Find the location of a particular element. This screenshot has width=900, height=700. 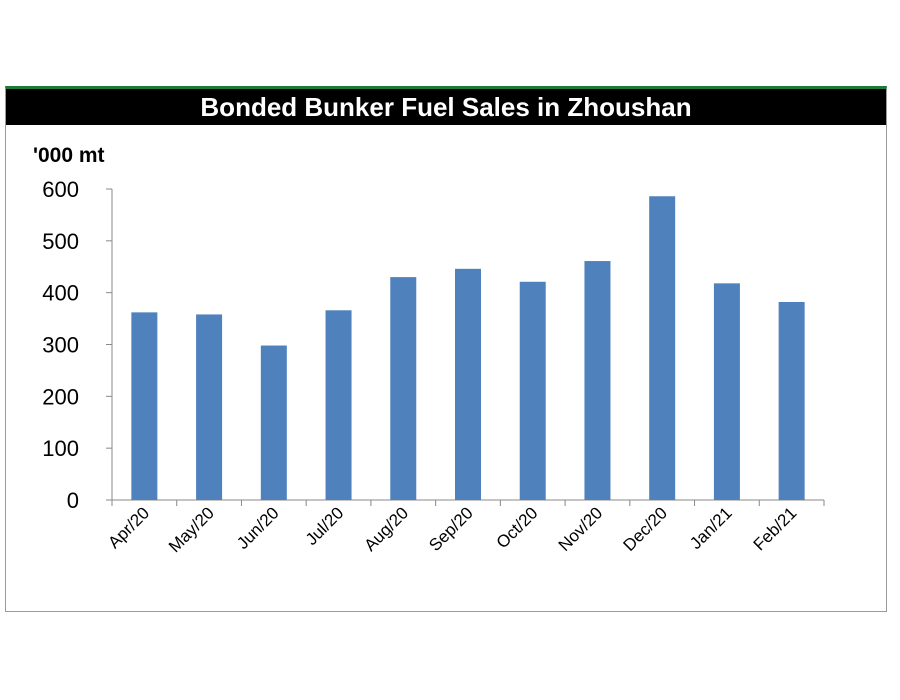

x-tick-label: Feb/21 is located at coordinates (775, 528).